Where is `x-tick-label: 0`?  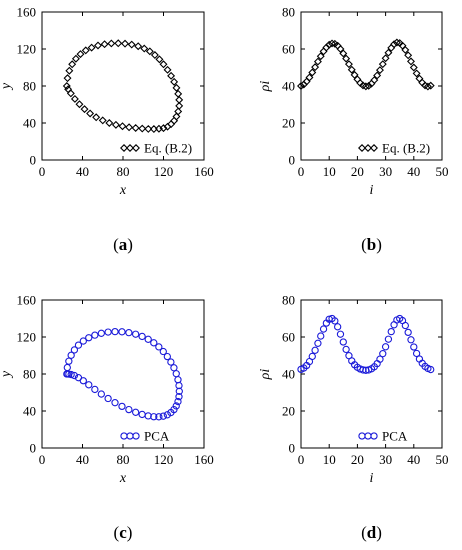 x-tick-label: 0 is located at coordinates (301, 171).